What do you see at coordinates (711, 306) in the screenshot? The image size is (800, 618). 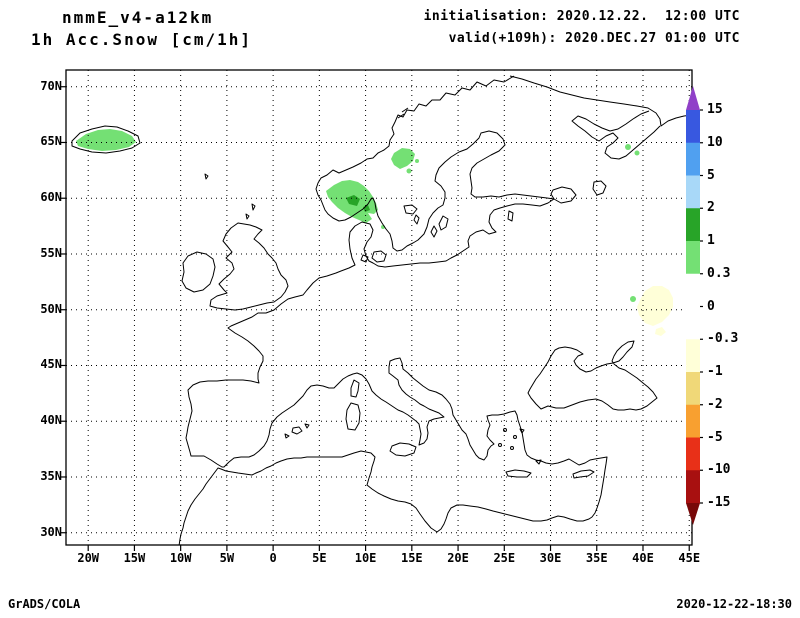 I see `colorbar-label: 0` at bounding box center [711, 306].